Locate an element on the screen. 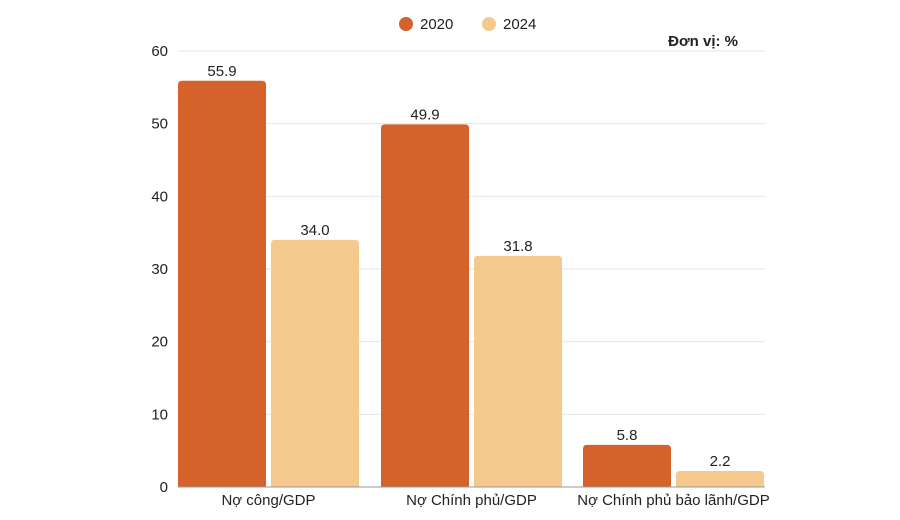  category-label-3: Nợ Chính phủ bảo lãnh/GDP is located at coordinates (673, 500).